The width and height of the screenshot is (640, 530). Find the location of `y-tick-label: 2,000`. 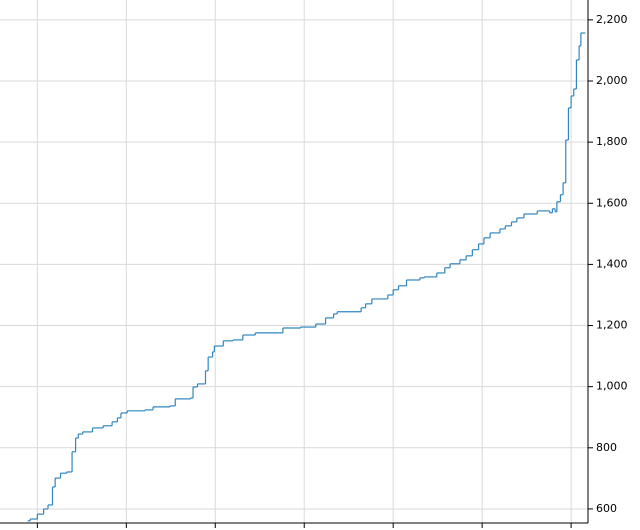

y-tick-label: 2,000 is located at coordinates (612, 80).